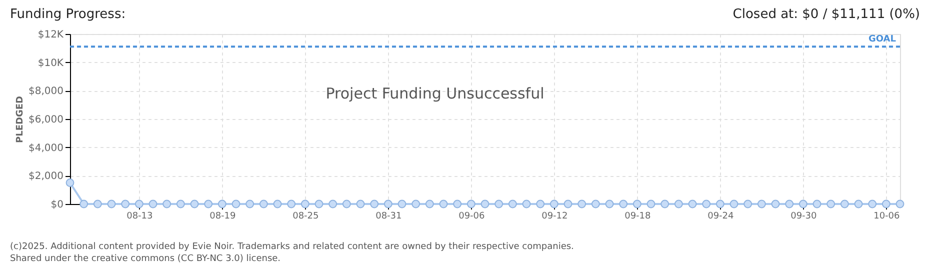 This screenshot has width=940, height=270. What do you see at coordinates (57, 205) in the screenshot?
I see `y-tick-label: $0` at bounding box center [57, 205].